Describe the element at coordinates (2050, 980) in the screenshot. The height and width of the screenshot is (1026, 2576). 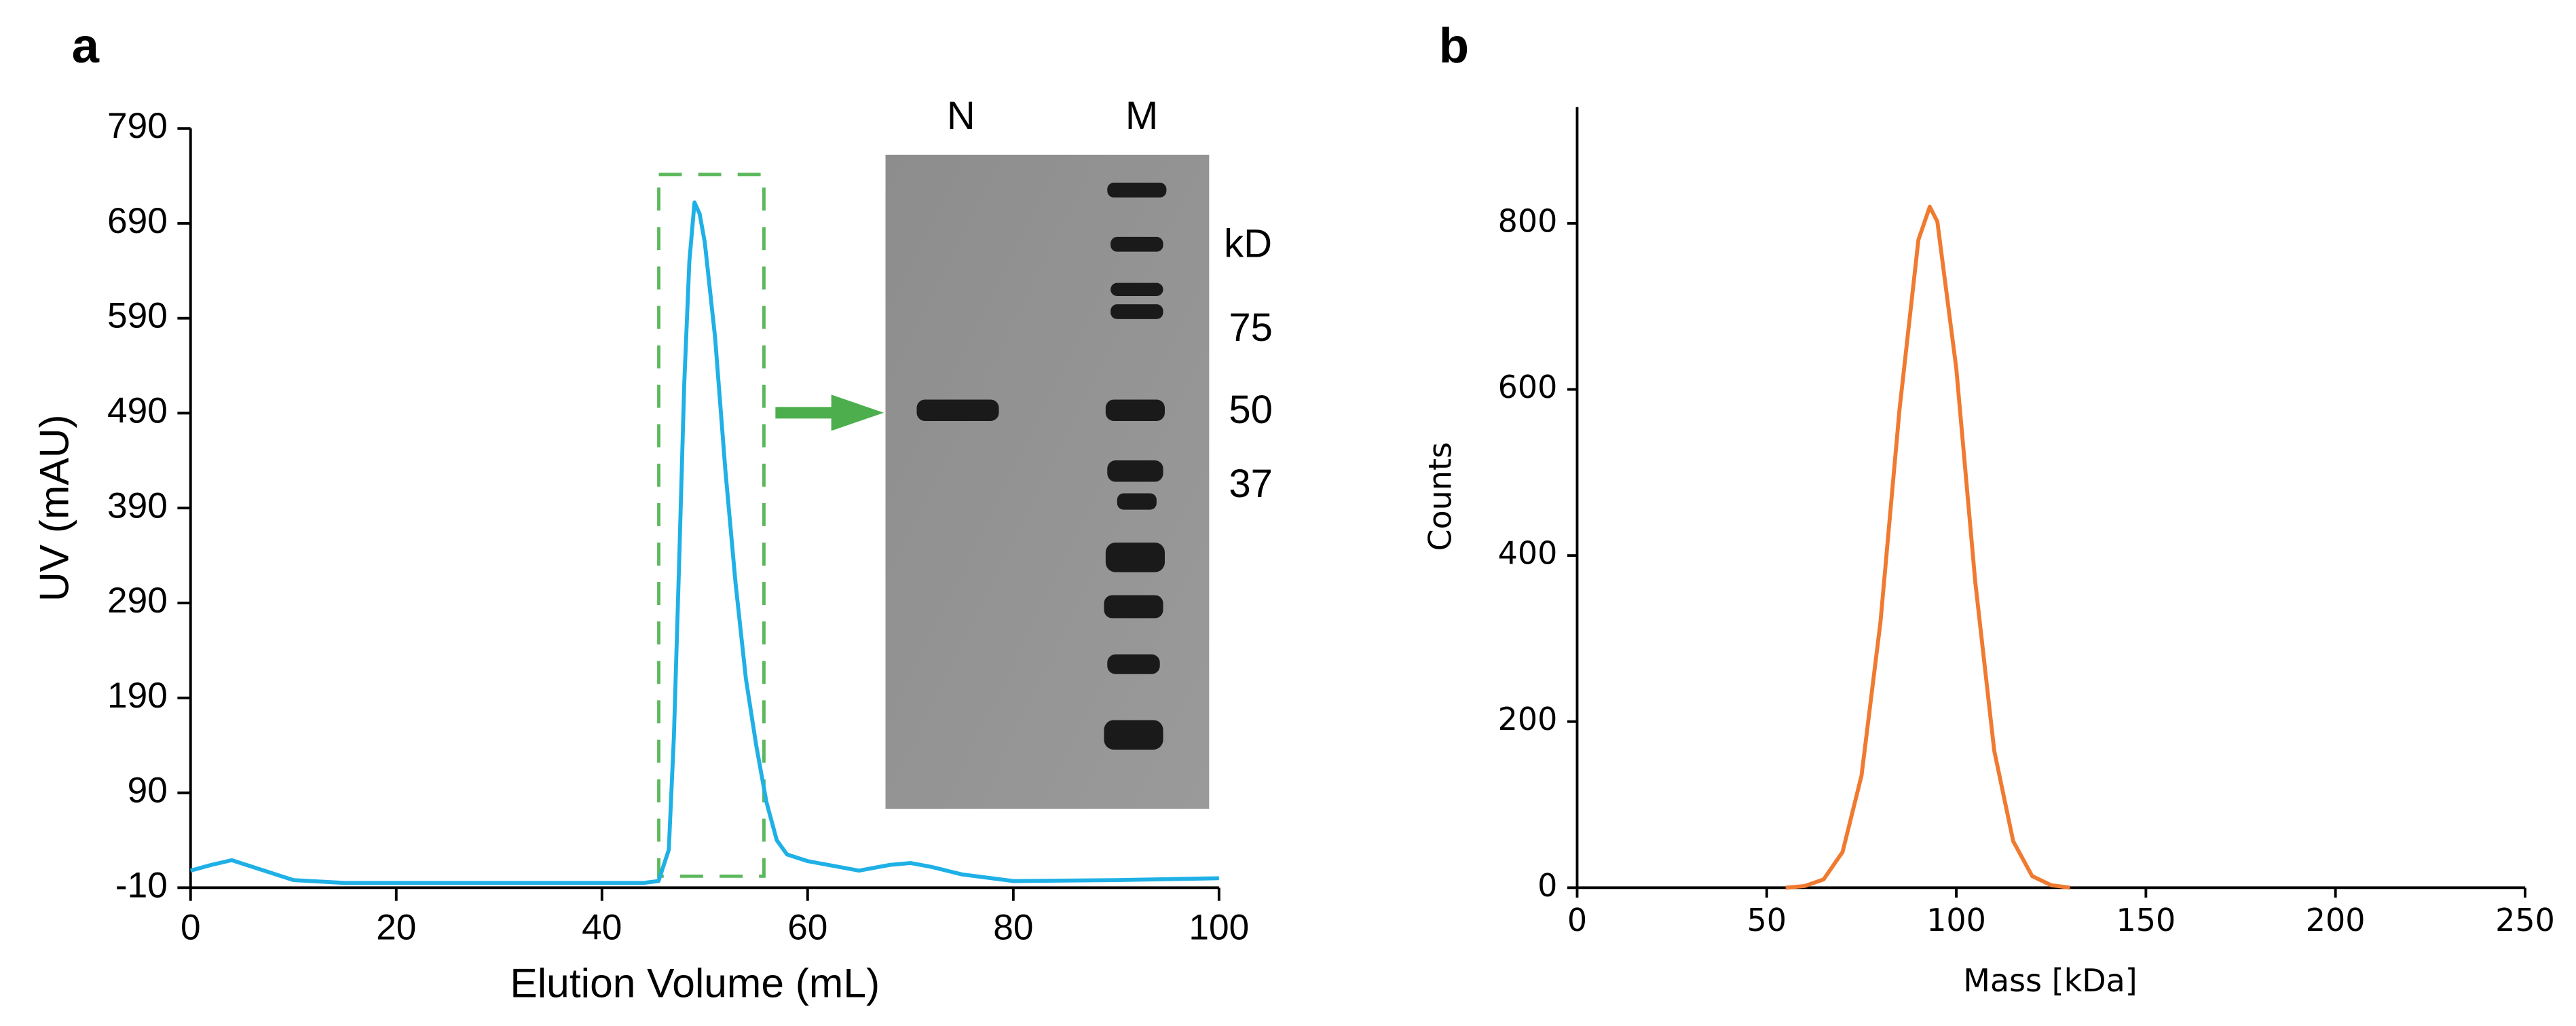
I see `x-axis-title: Mass [kDa]` at that location.